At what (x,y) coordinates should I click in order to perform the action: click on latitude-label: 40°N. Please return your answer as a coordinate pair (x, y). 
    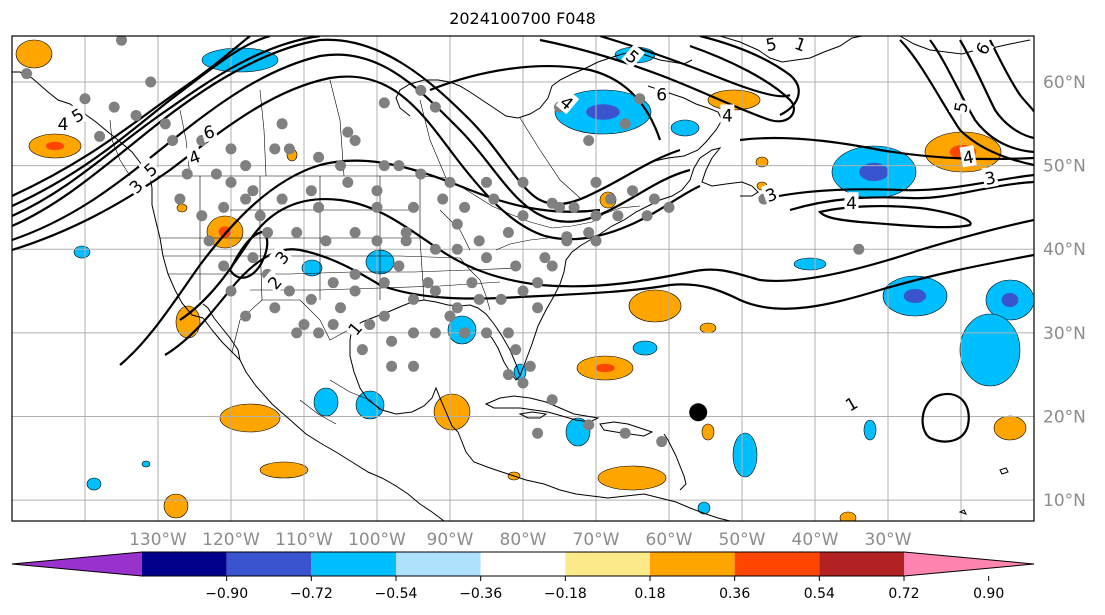
    Looking at the image, I should click on (1064, 250).